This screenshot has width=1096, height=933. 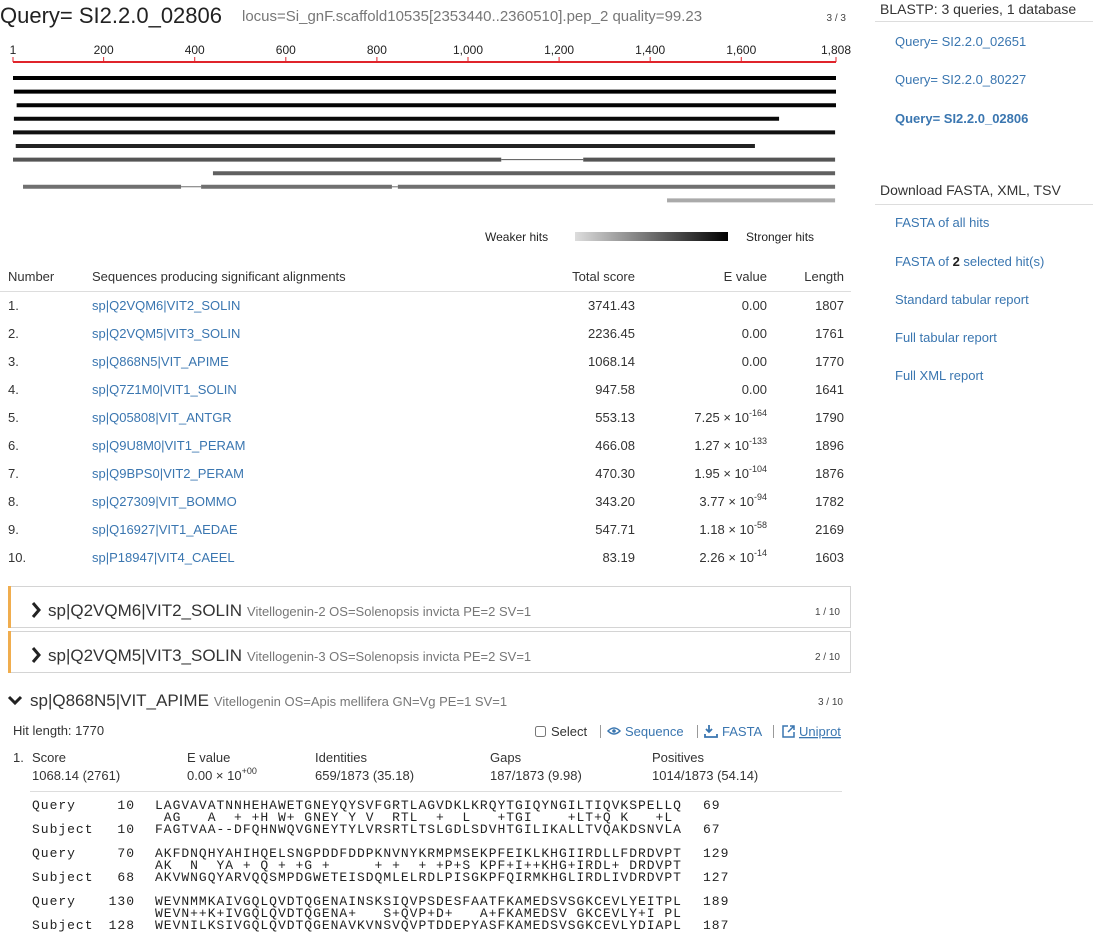 What do you see at coordinates (956, 261) in the screenshot?
I see `selected-count: 2` at bounding box center [956, 261].